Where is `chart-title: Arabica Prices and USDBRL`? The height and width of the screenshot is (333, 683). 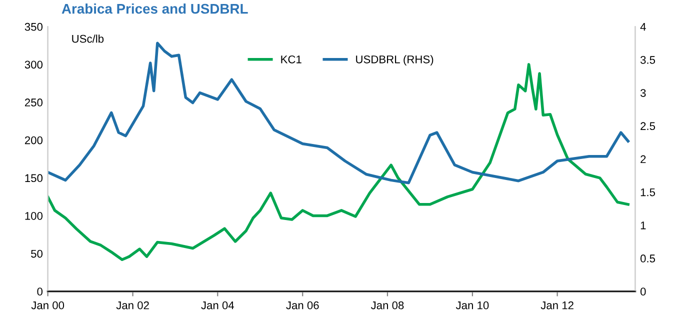
chart-title: Arabica Prices and USDBRL is located at coordinates (155, 9).